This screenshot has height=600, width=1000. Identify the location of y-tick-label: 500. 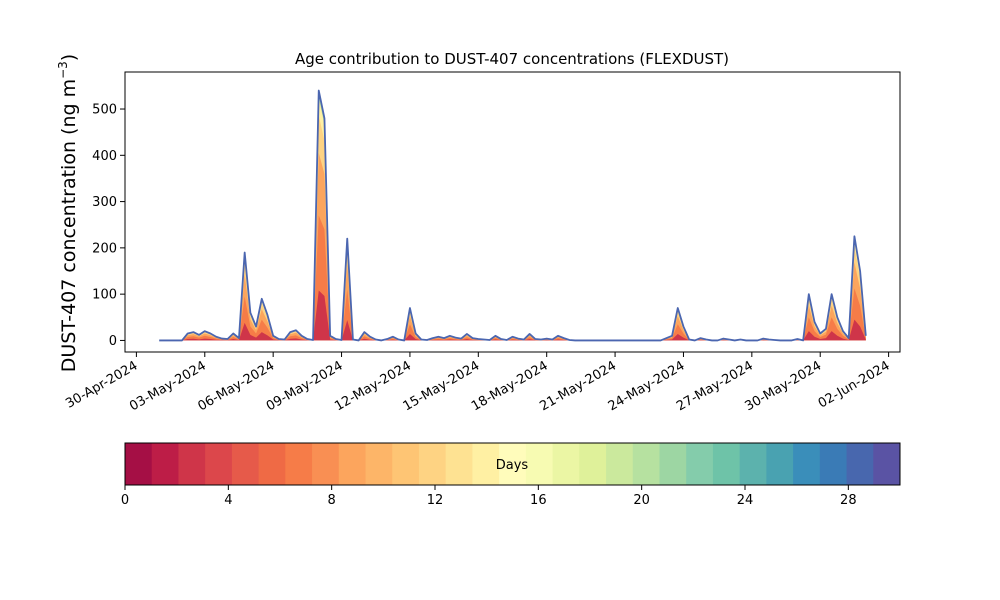
(104, 110).